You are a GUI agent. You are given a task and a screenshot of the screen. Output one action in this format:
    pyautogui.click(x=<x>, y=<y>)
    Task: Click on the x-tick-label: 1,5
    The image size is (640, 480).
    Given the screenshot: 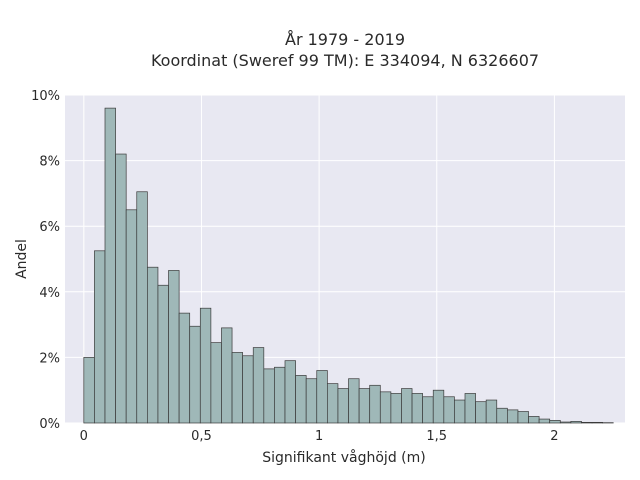 What is the action you would take?
    pyautogui.click(x=436, y=436)
    